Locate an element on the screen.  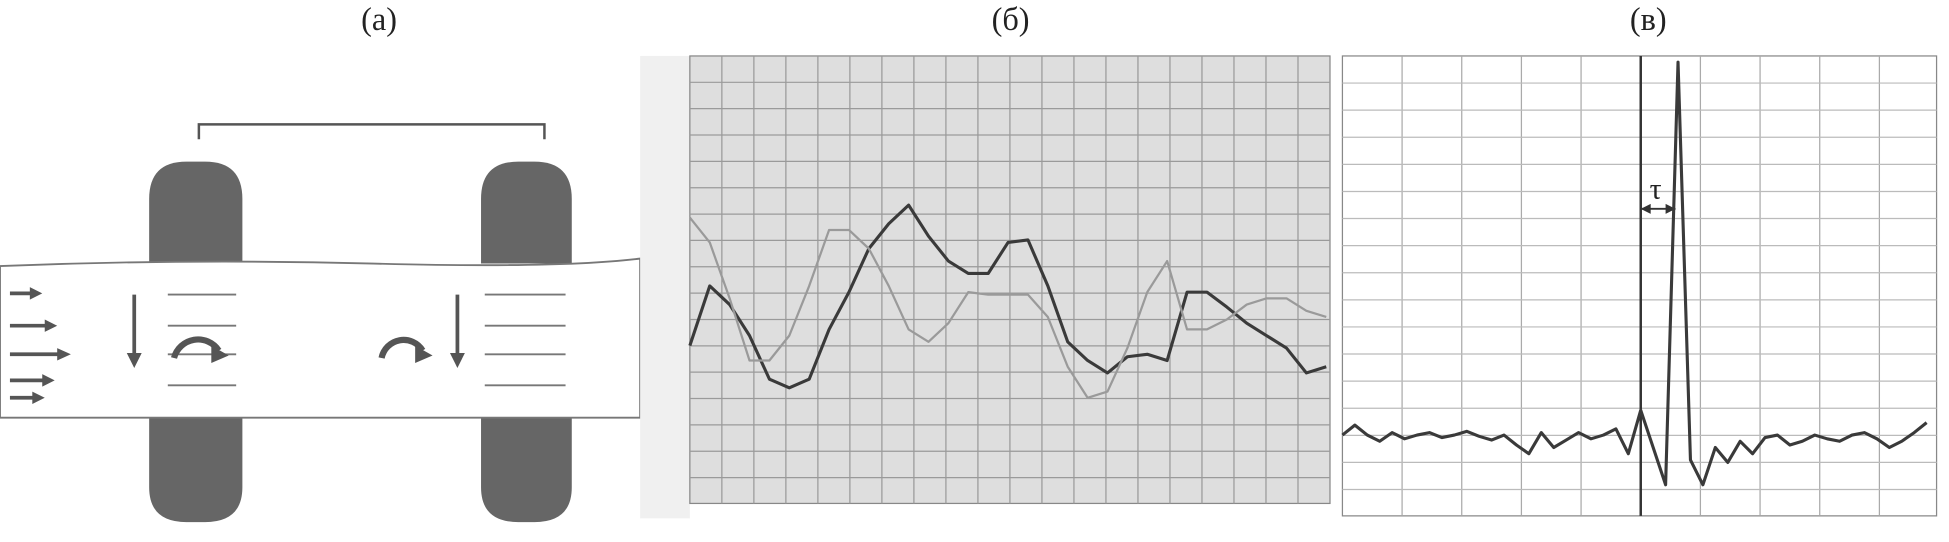
axis-strip is located at coordinates (665, 287).